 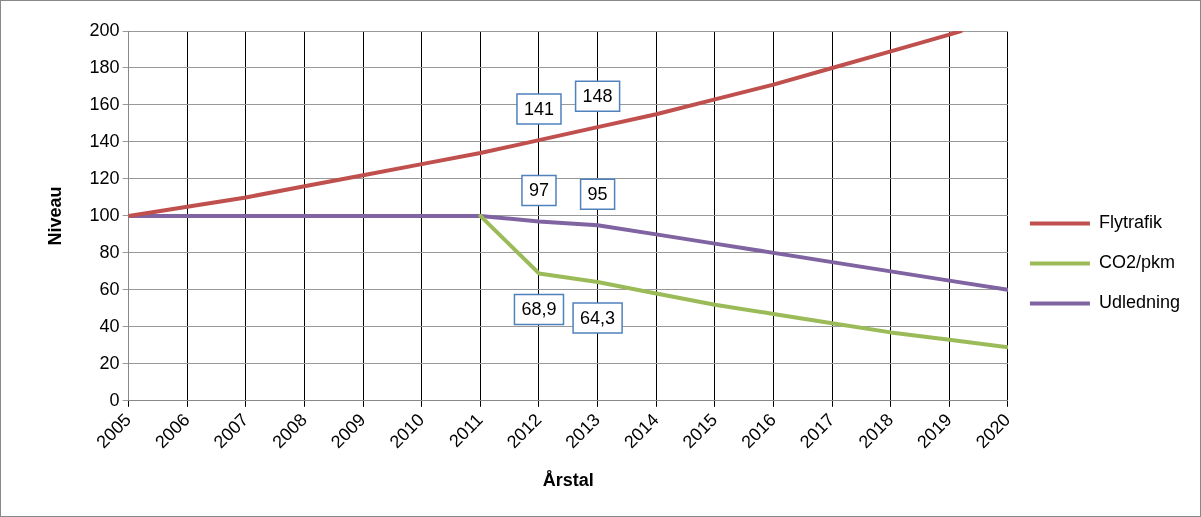 What do you see at coordinates (54, 216) in the screenshot?
I see `y-axis-title: Niveau` at bounding box center [54, 216].